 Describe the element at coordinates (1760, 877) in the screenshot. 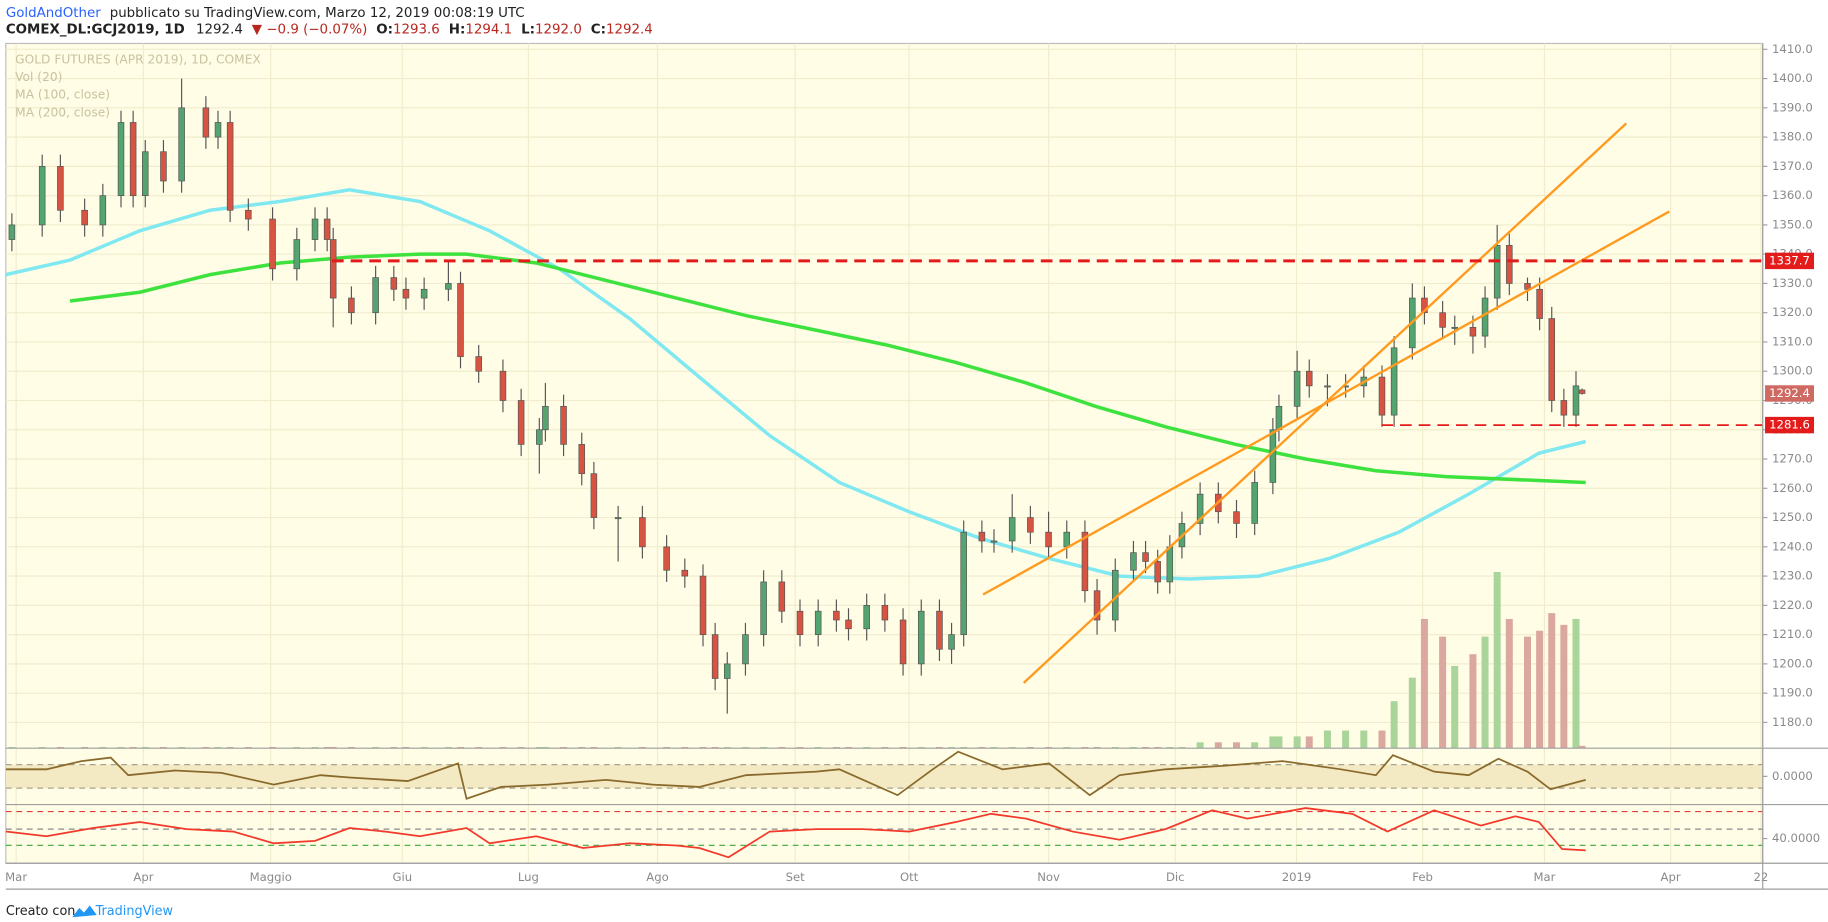

I see `x-tick-label: 22` at that location.